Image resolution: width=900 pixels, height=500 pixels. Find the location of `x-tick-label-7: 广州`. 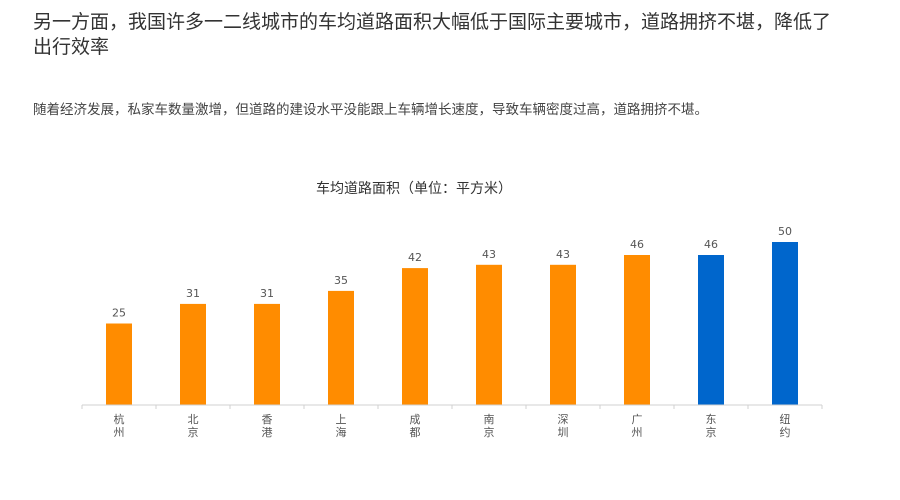

x-tick-label-7: 广州 is located at coordinates (637, 426).